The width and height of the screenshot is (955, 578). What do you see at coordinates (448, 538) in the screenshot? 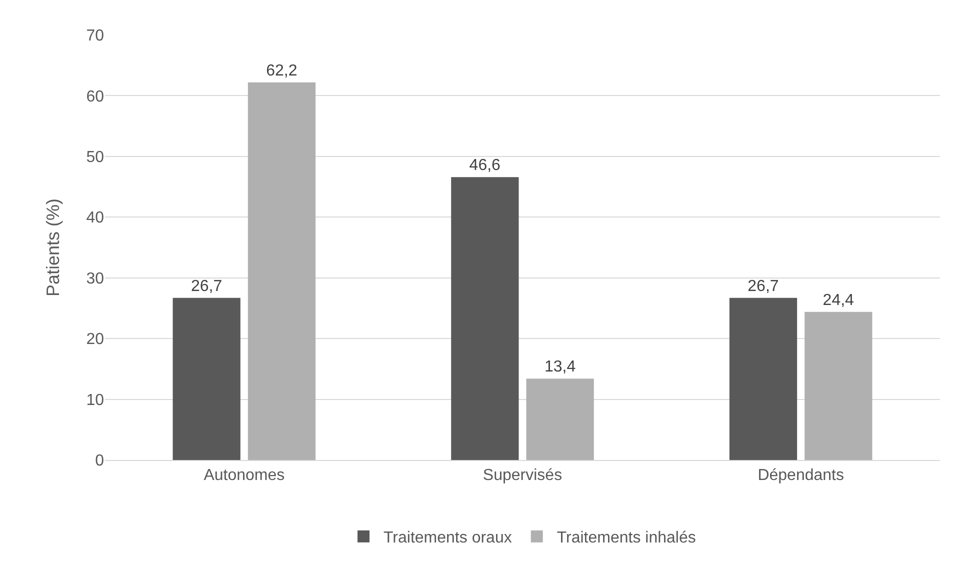
I see `legend-label: Traitements oraux` at bounding box center [448, 538].